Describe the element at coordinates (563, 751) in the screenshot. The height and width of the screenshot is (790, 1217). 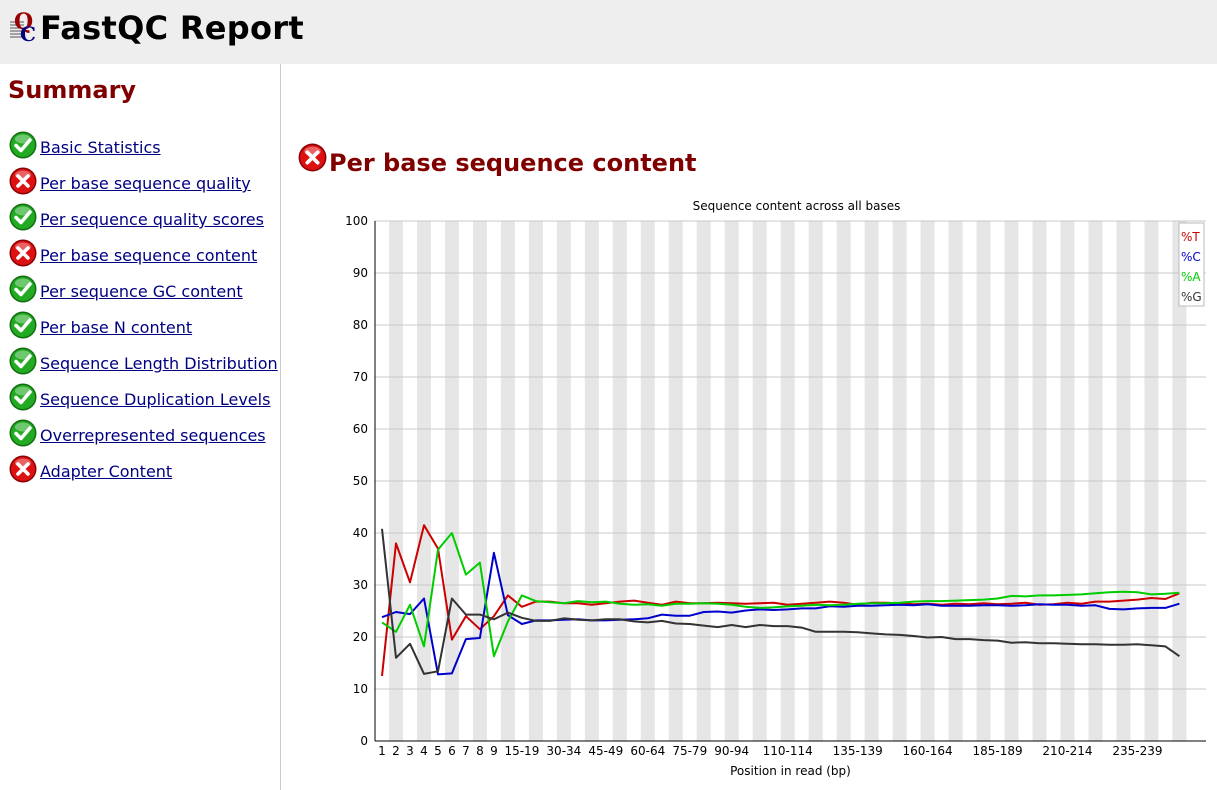
I see `x-tick-label: 30-34` at that location.